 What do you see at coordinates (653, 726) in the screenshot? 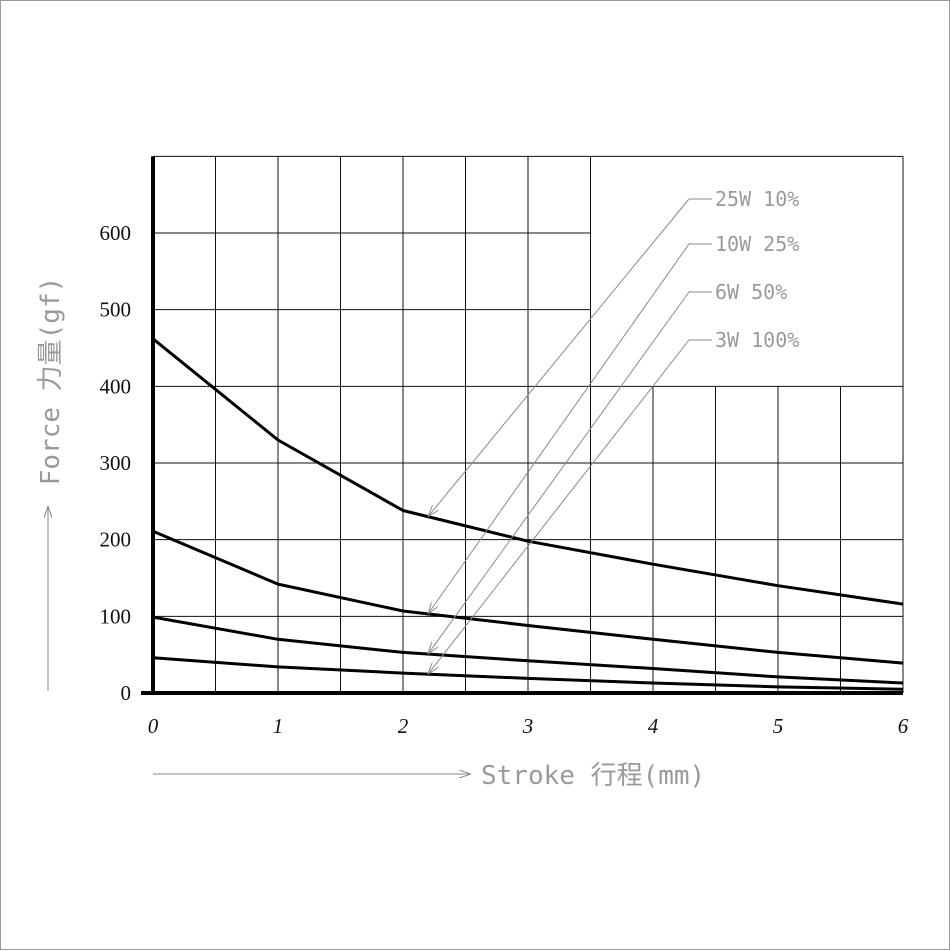
I see `x-tick-label: 4` at bounding box center [653, 726].